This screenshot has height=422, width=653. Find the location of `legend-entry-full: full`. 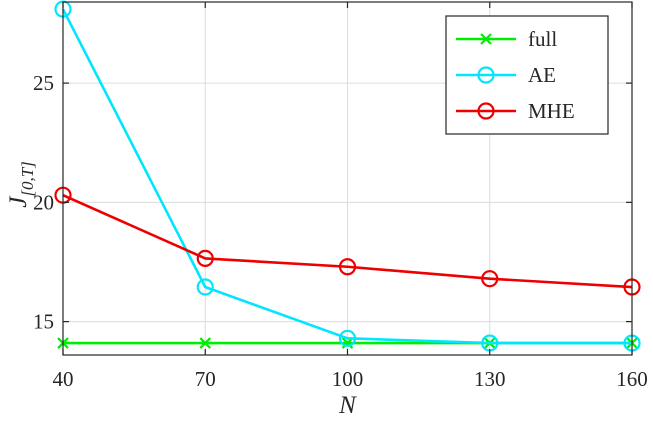

legend-entry-full: full is located at coordinates (506, 39).